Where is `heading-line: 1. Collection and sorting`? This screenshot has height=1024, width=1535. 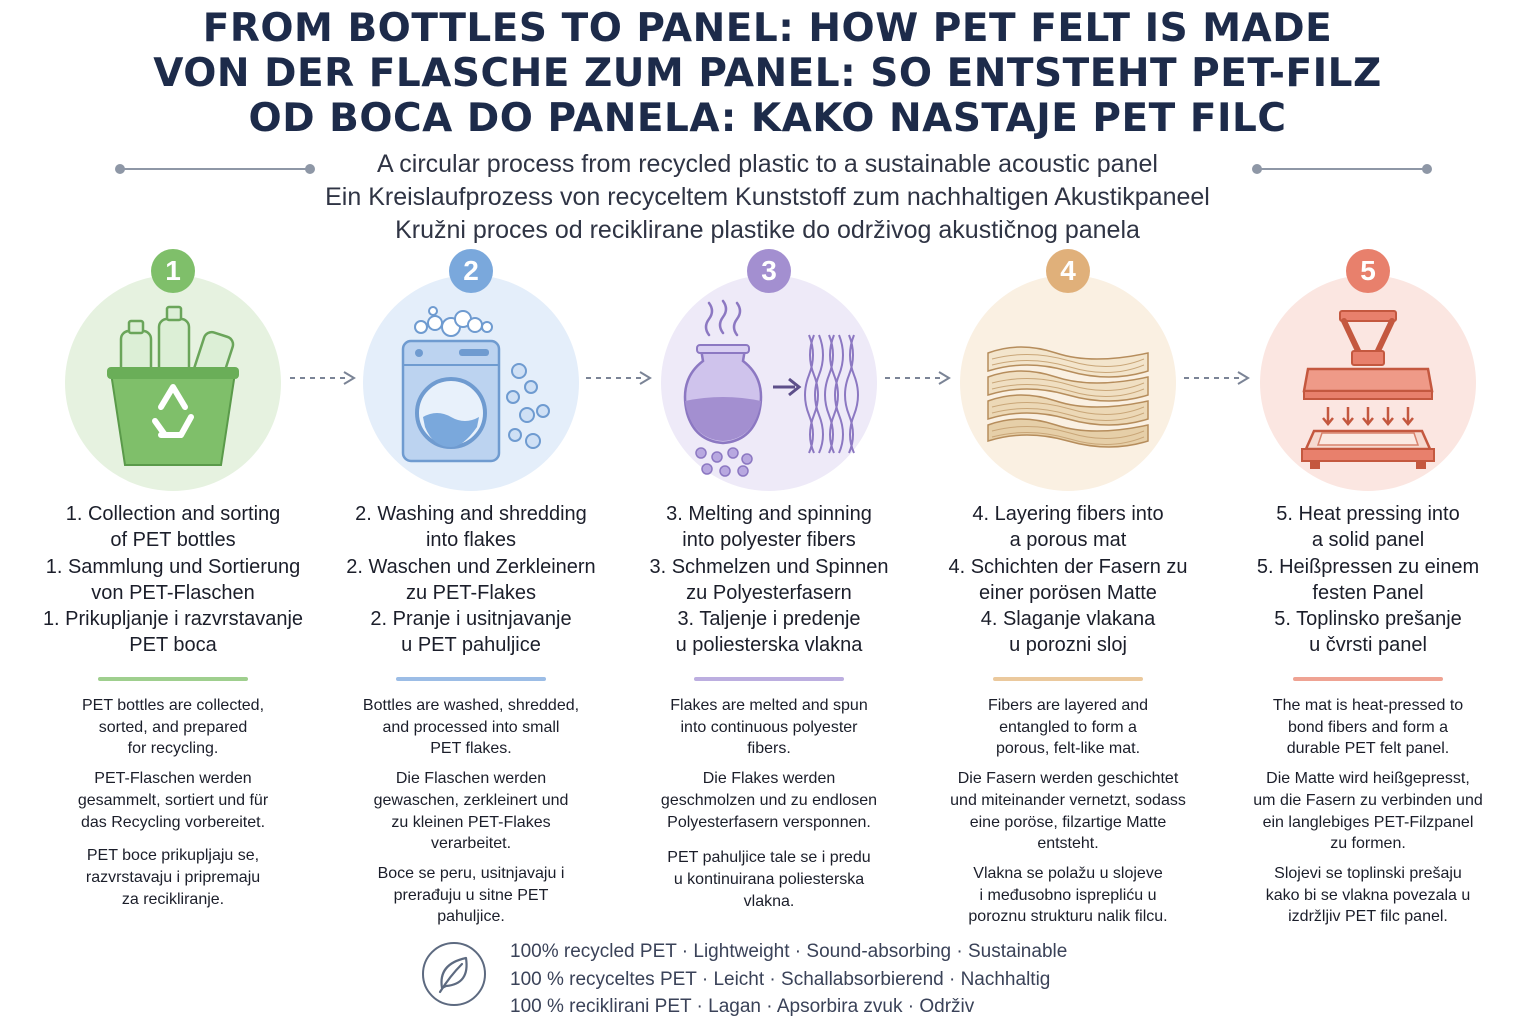 heading-line: 1. Collection and sorting is located at coordinates (173, 514).